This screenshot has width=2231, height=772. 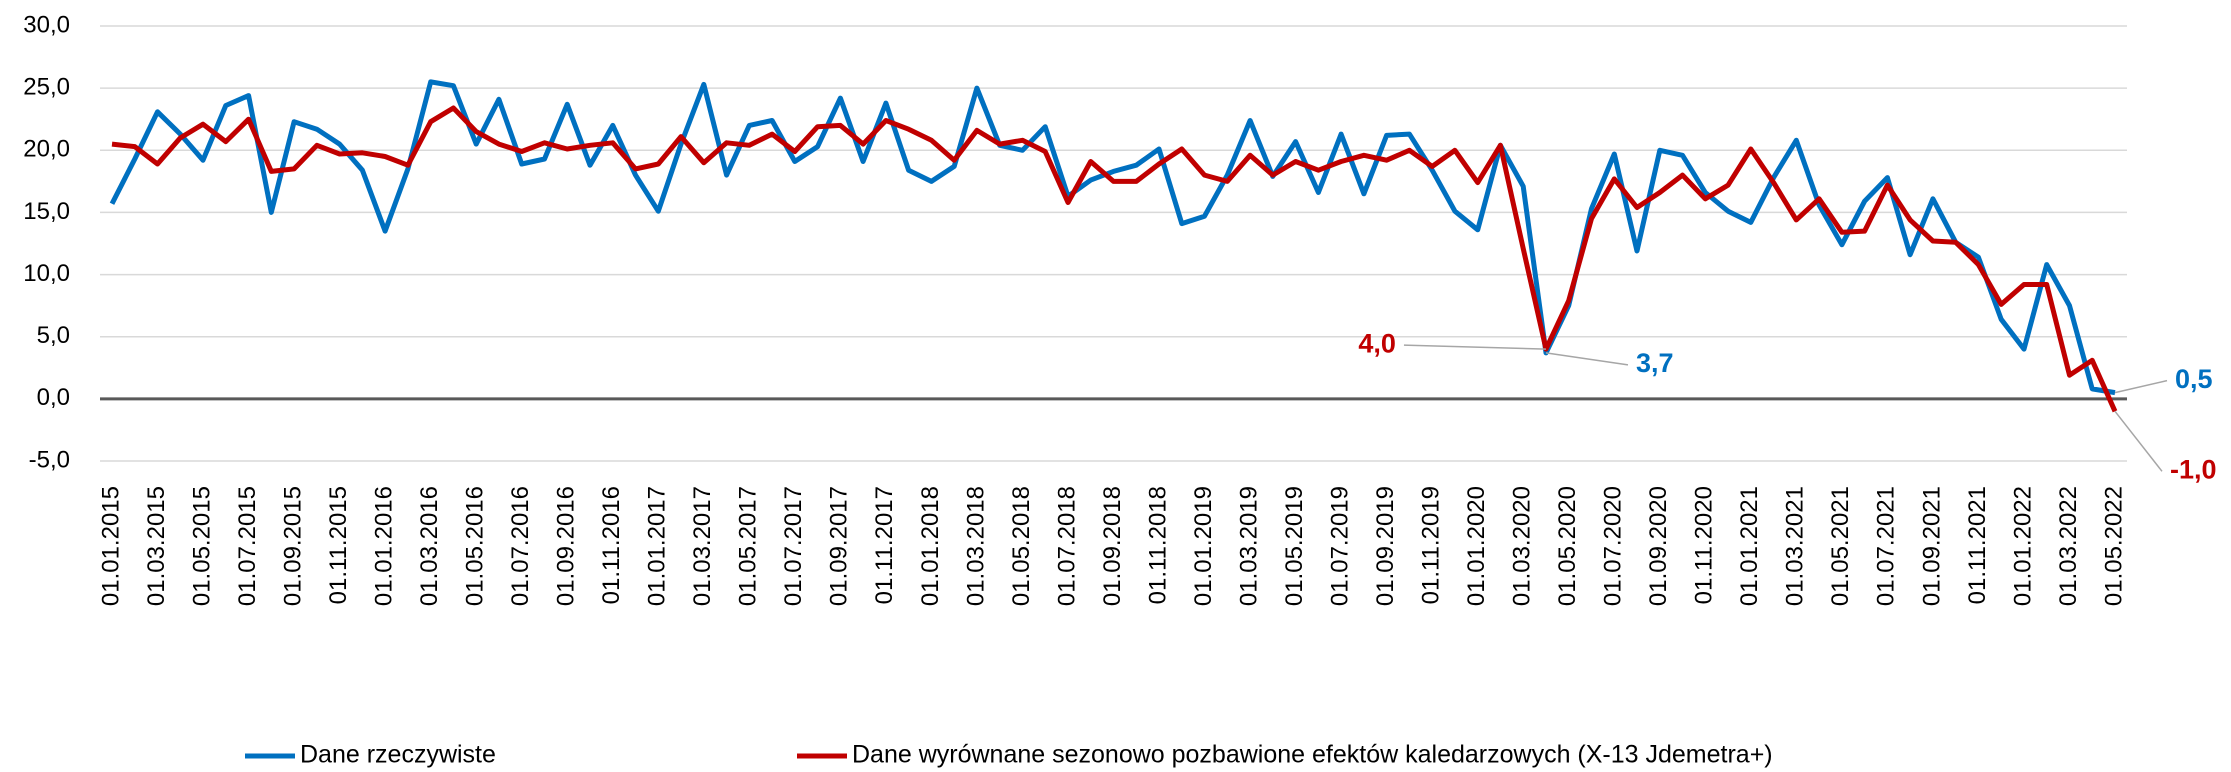 I want to click on x-tick-label: 01.09.2020, so click(x=1658, y=546).